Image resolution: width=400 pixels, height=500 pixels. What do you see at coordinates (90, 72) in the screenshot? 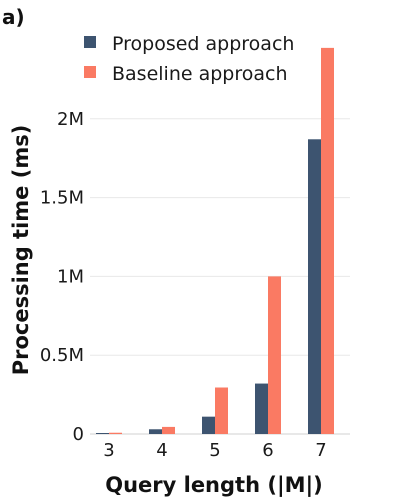
I see `legend-swatch-baseline` at bounding box center [90, 72].